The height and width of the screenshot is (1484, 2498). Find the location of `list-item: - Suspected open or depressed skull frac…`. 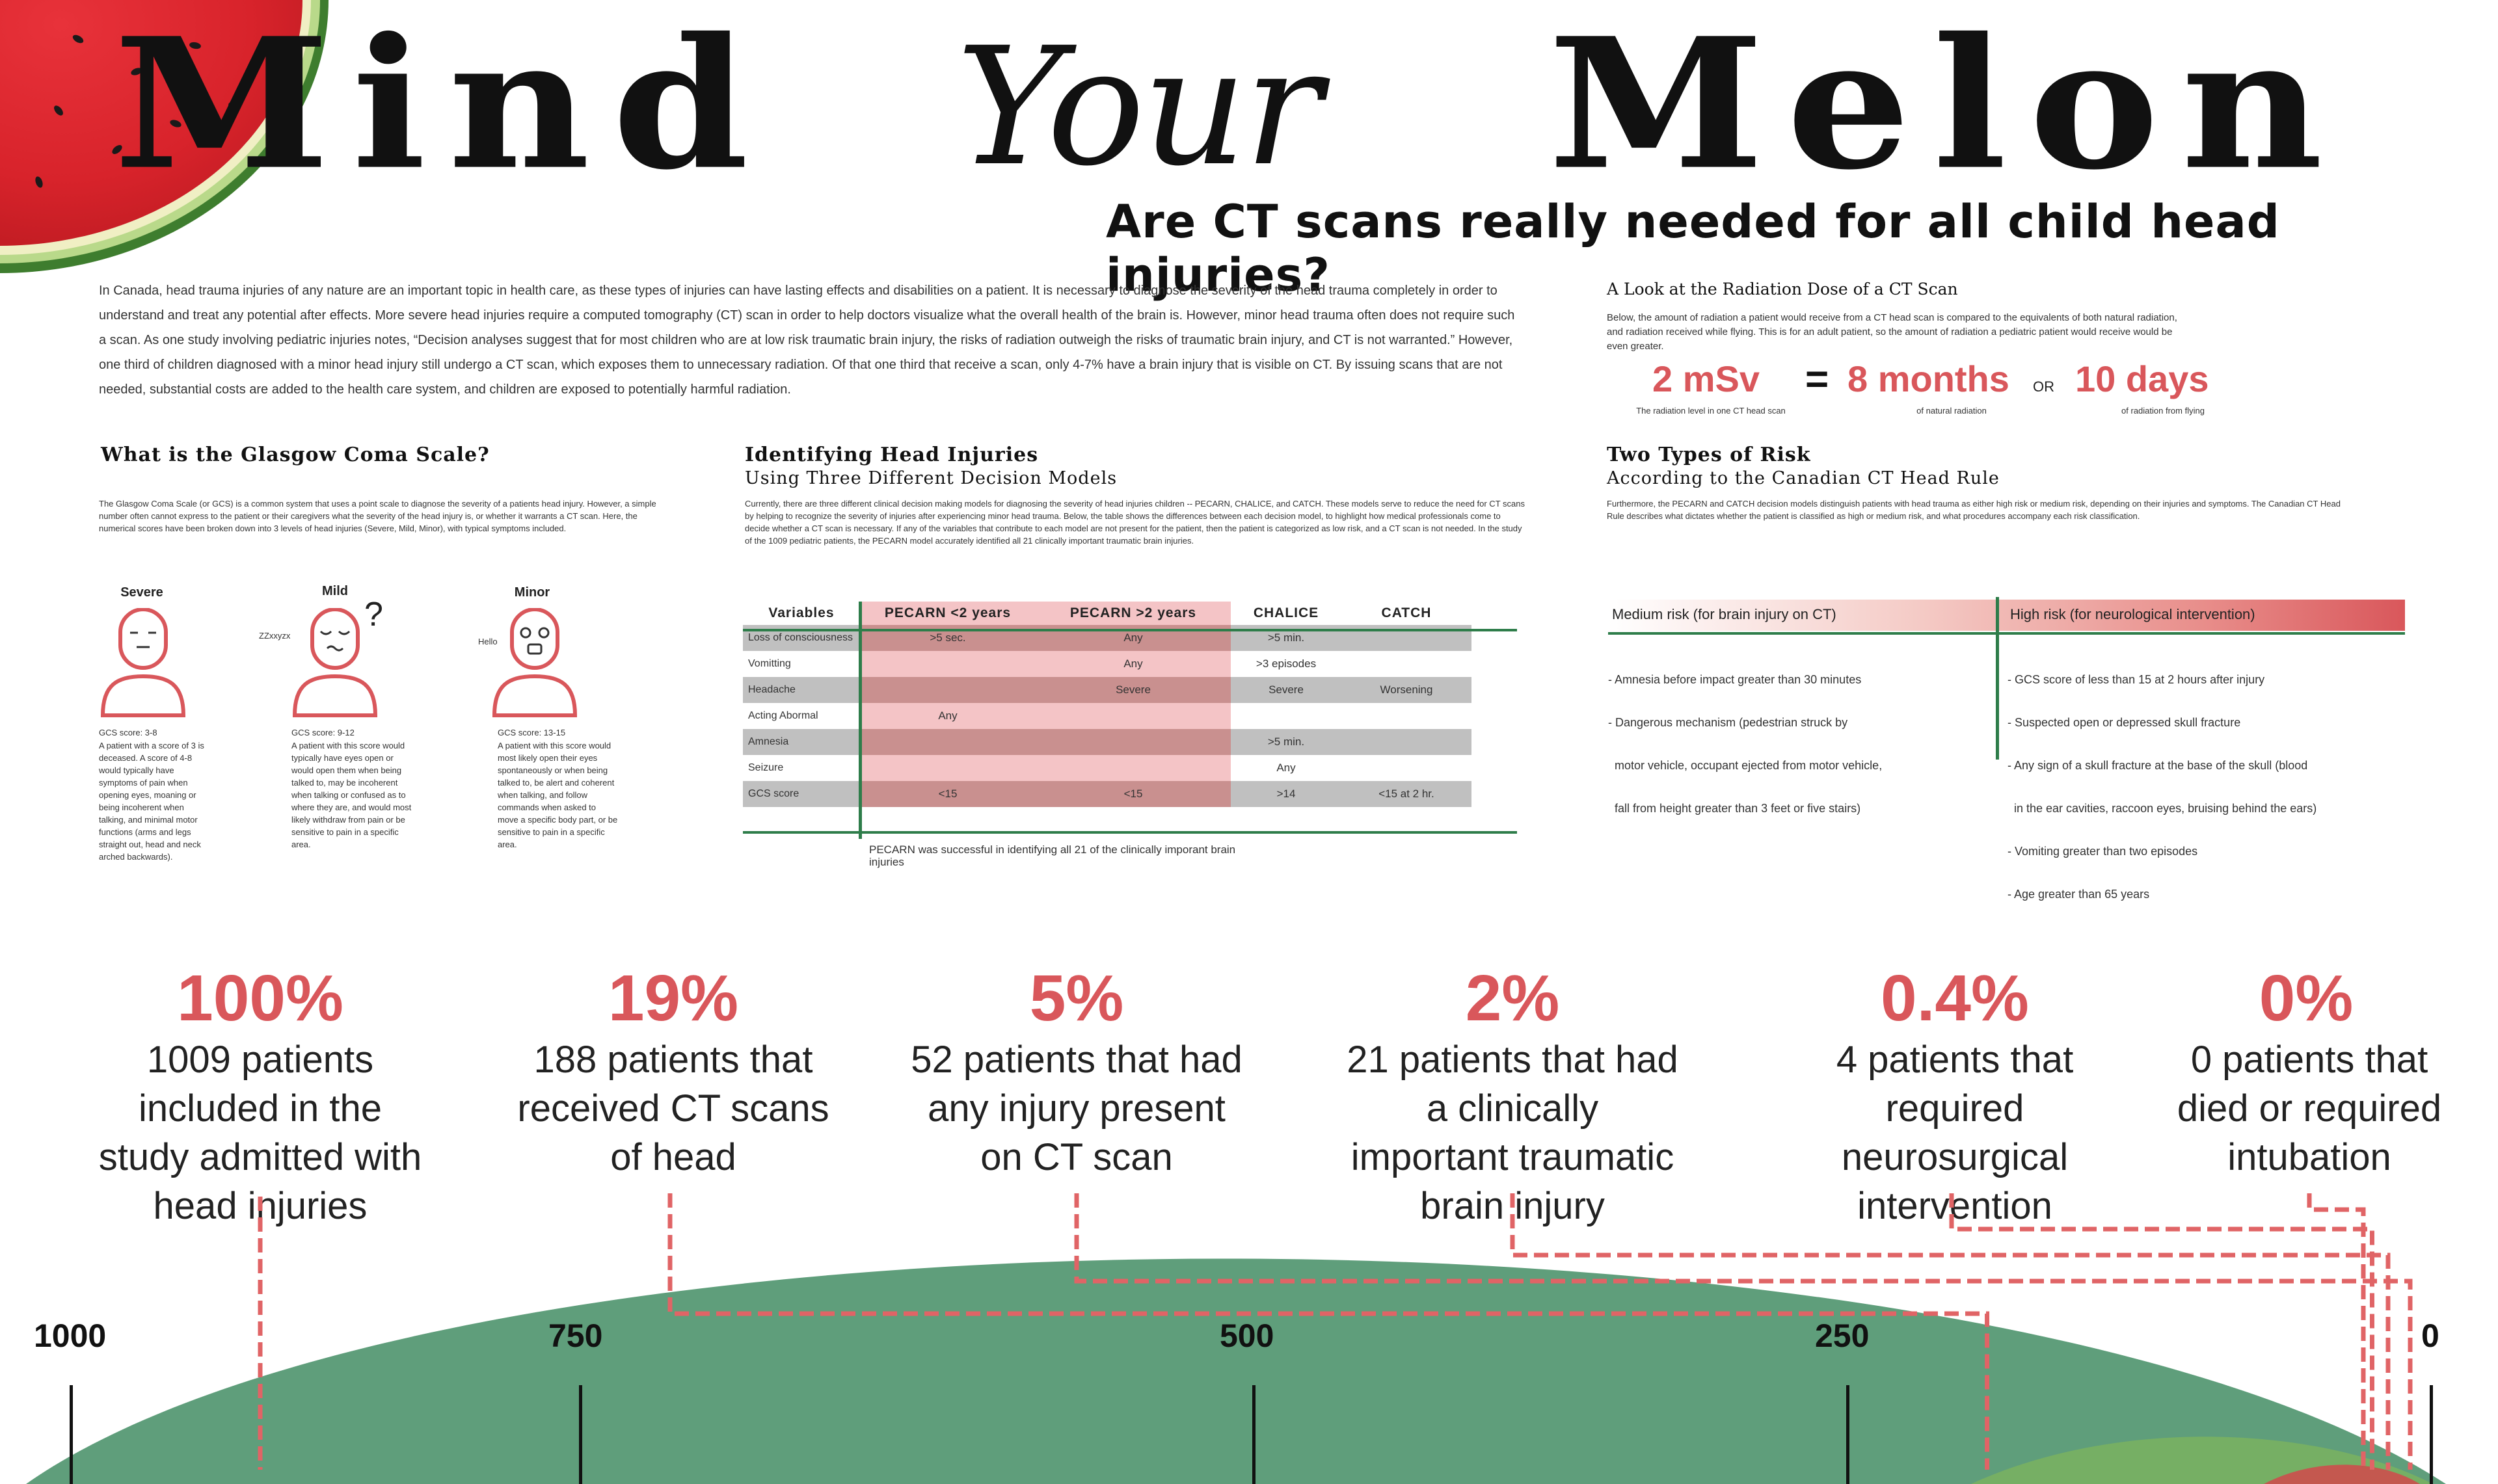

list-item: - Suspected open or depressed skull frac… is located at coordinates (2124, 723).